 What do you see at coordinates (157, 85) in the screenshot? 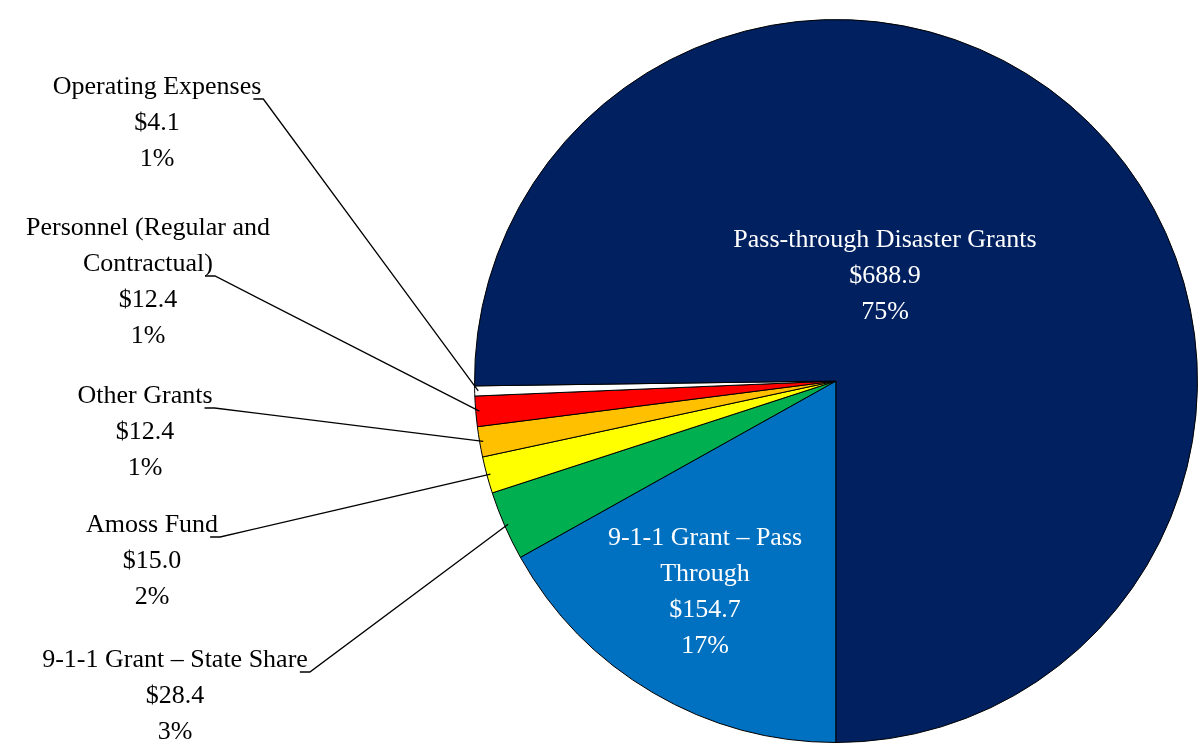
I see `slice-label: Operating Expenses` at bounding box center [157, 85].